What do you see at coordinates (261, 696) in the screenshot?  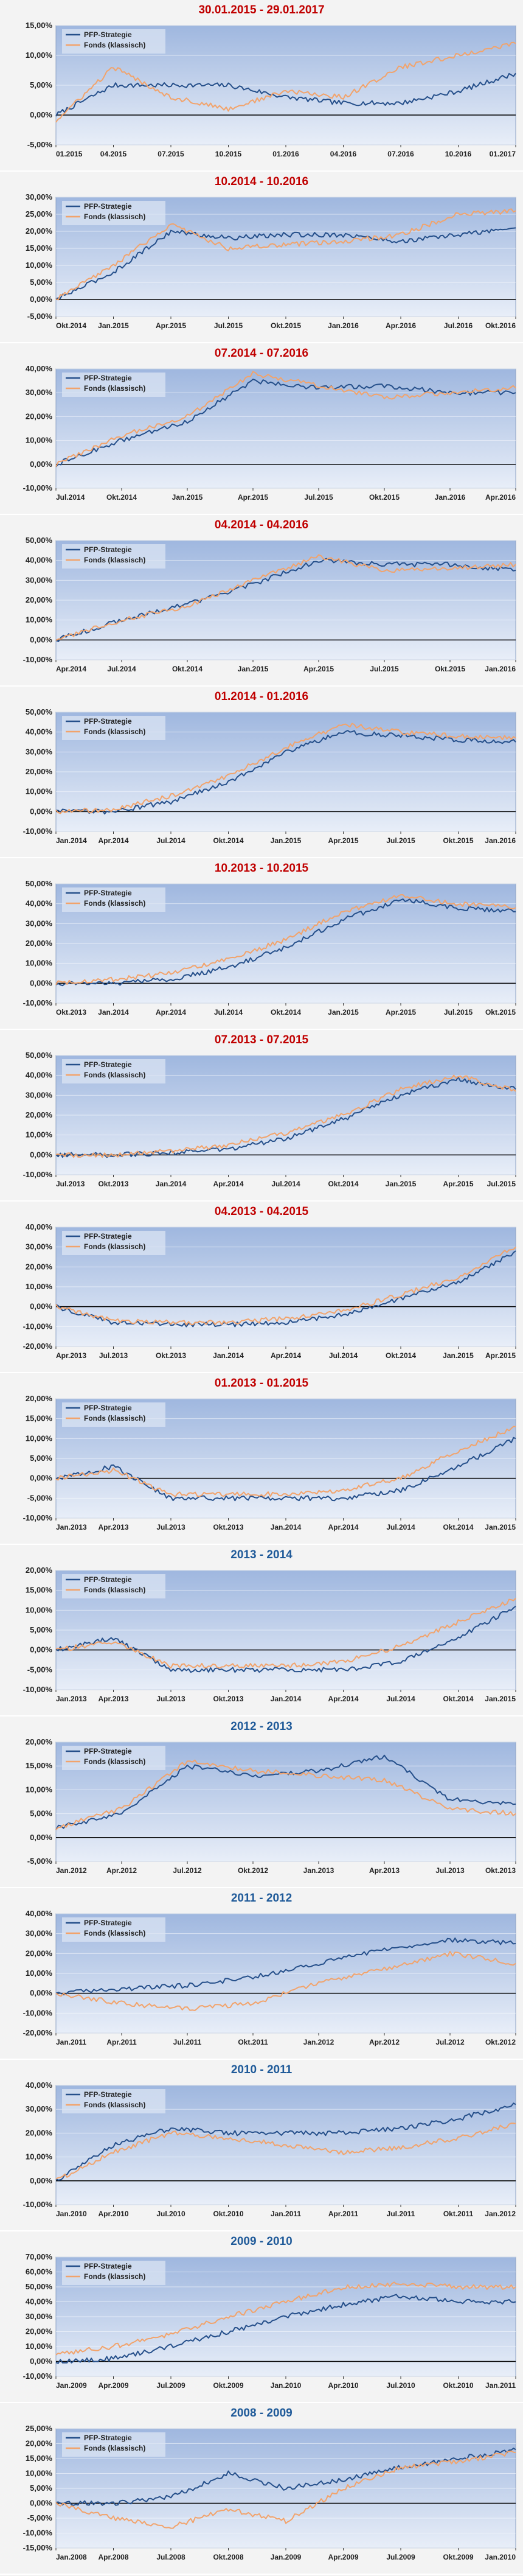 I see `chart-title: 01.2014 - 01.2016` at bounding box center [261, 696].